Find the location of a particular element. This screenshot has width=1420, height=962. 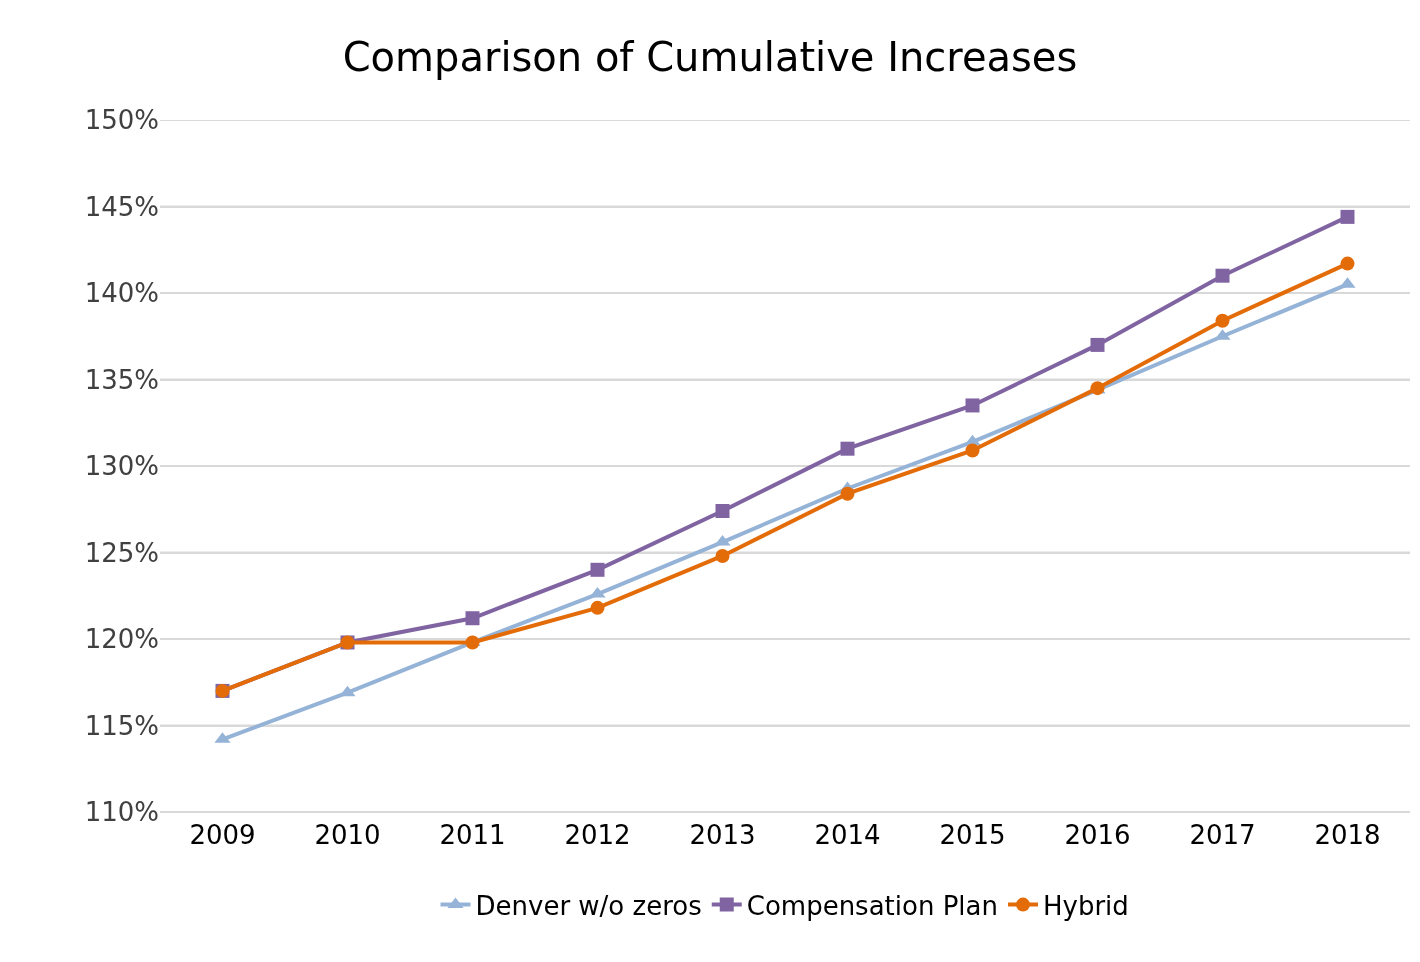

y-tick-label: 120% is located at coordinates (121, 639).